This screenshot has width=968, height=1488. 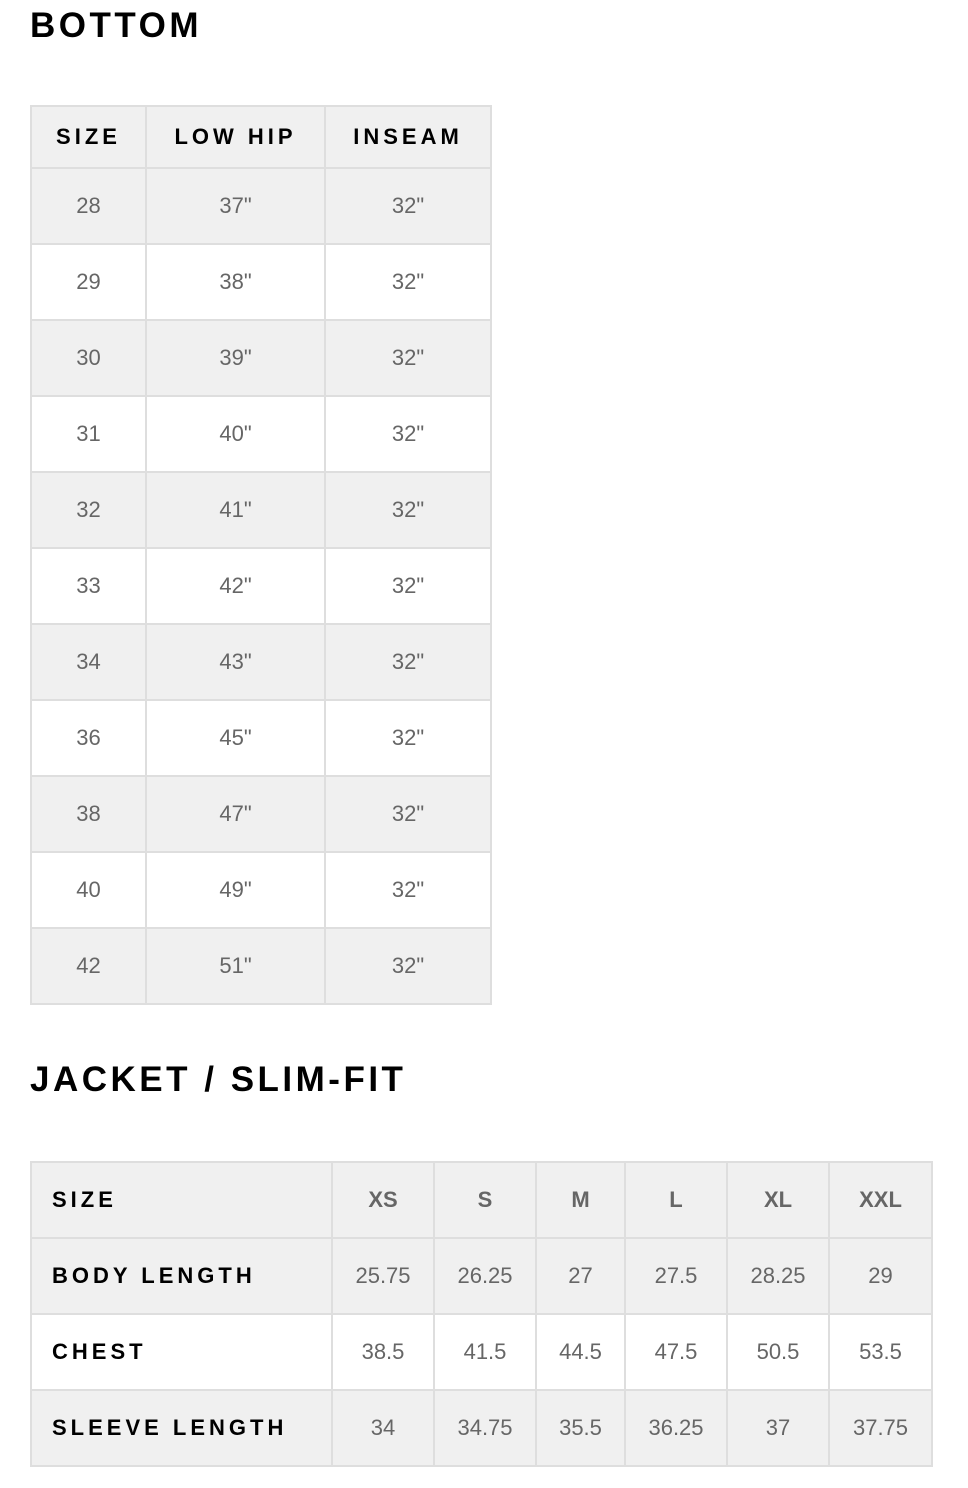 I want to click on table-cell: 30, so click(x=88, y=358).